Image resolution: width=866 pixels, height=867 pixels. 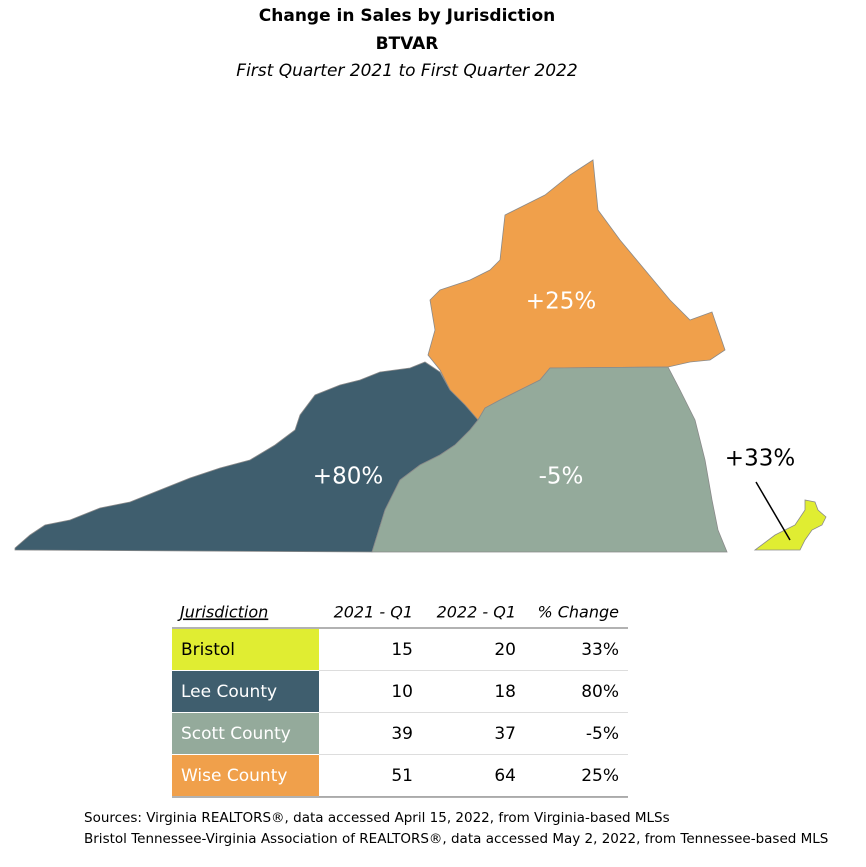 What do you see at coordinates (561, 302) in the screenshot?
I see `region-label: +25%` at bounding box center [561, 302].